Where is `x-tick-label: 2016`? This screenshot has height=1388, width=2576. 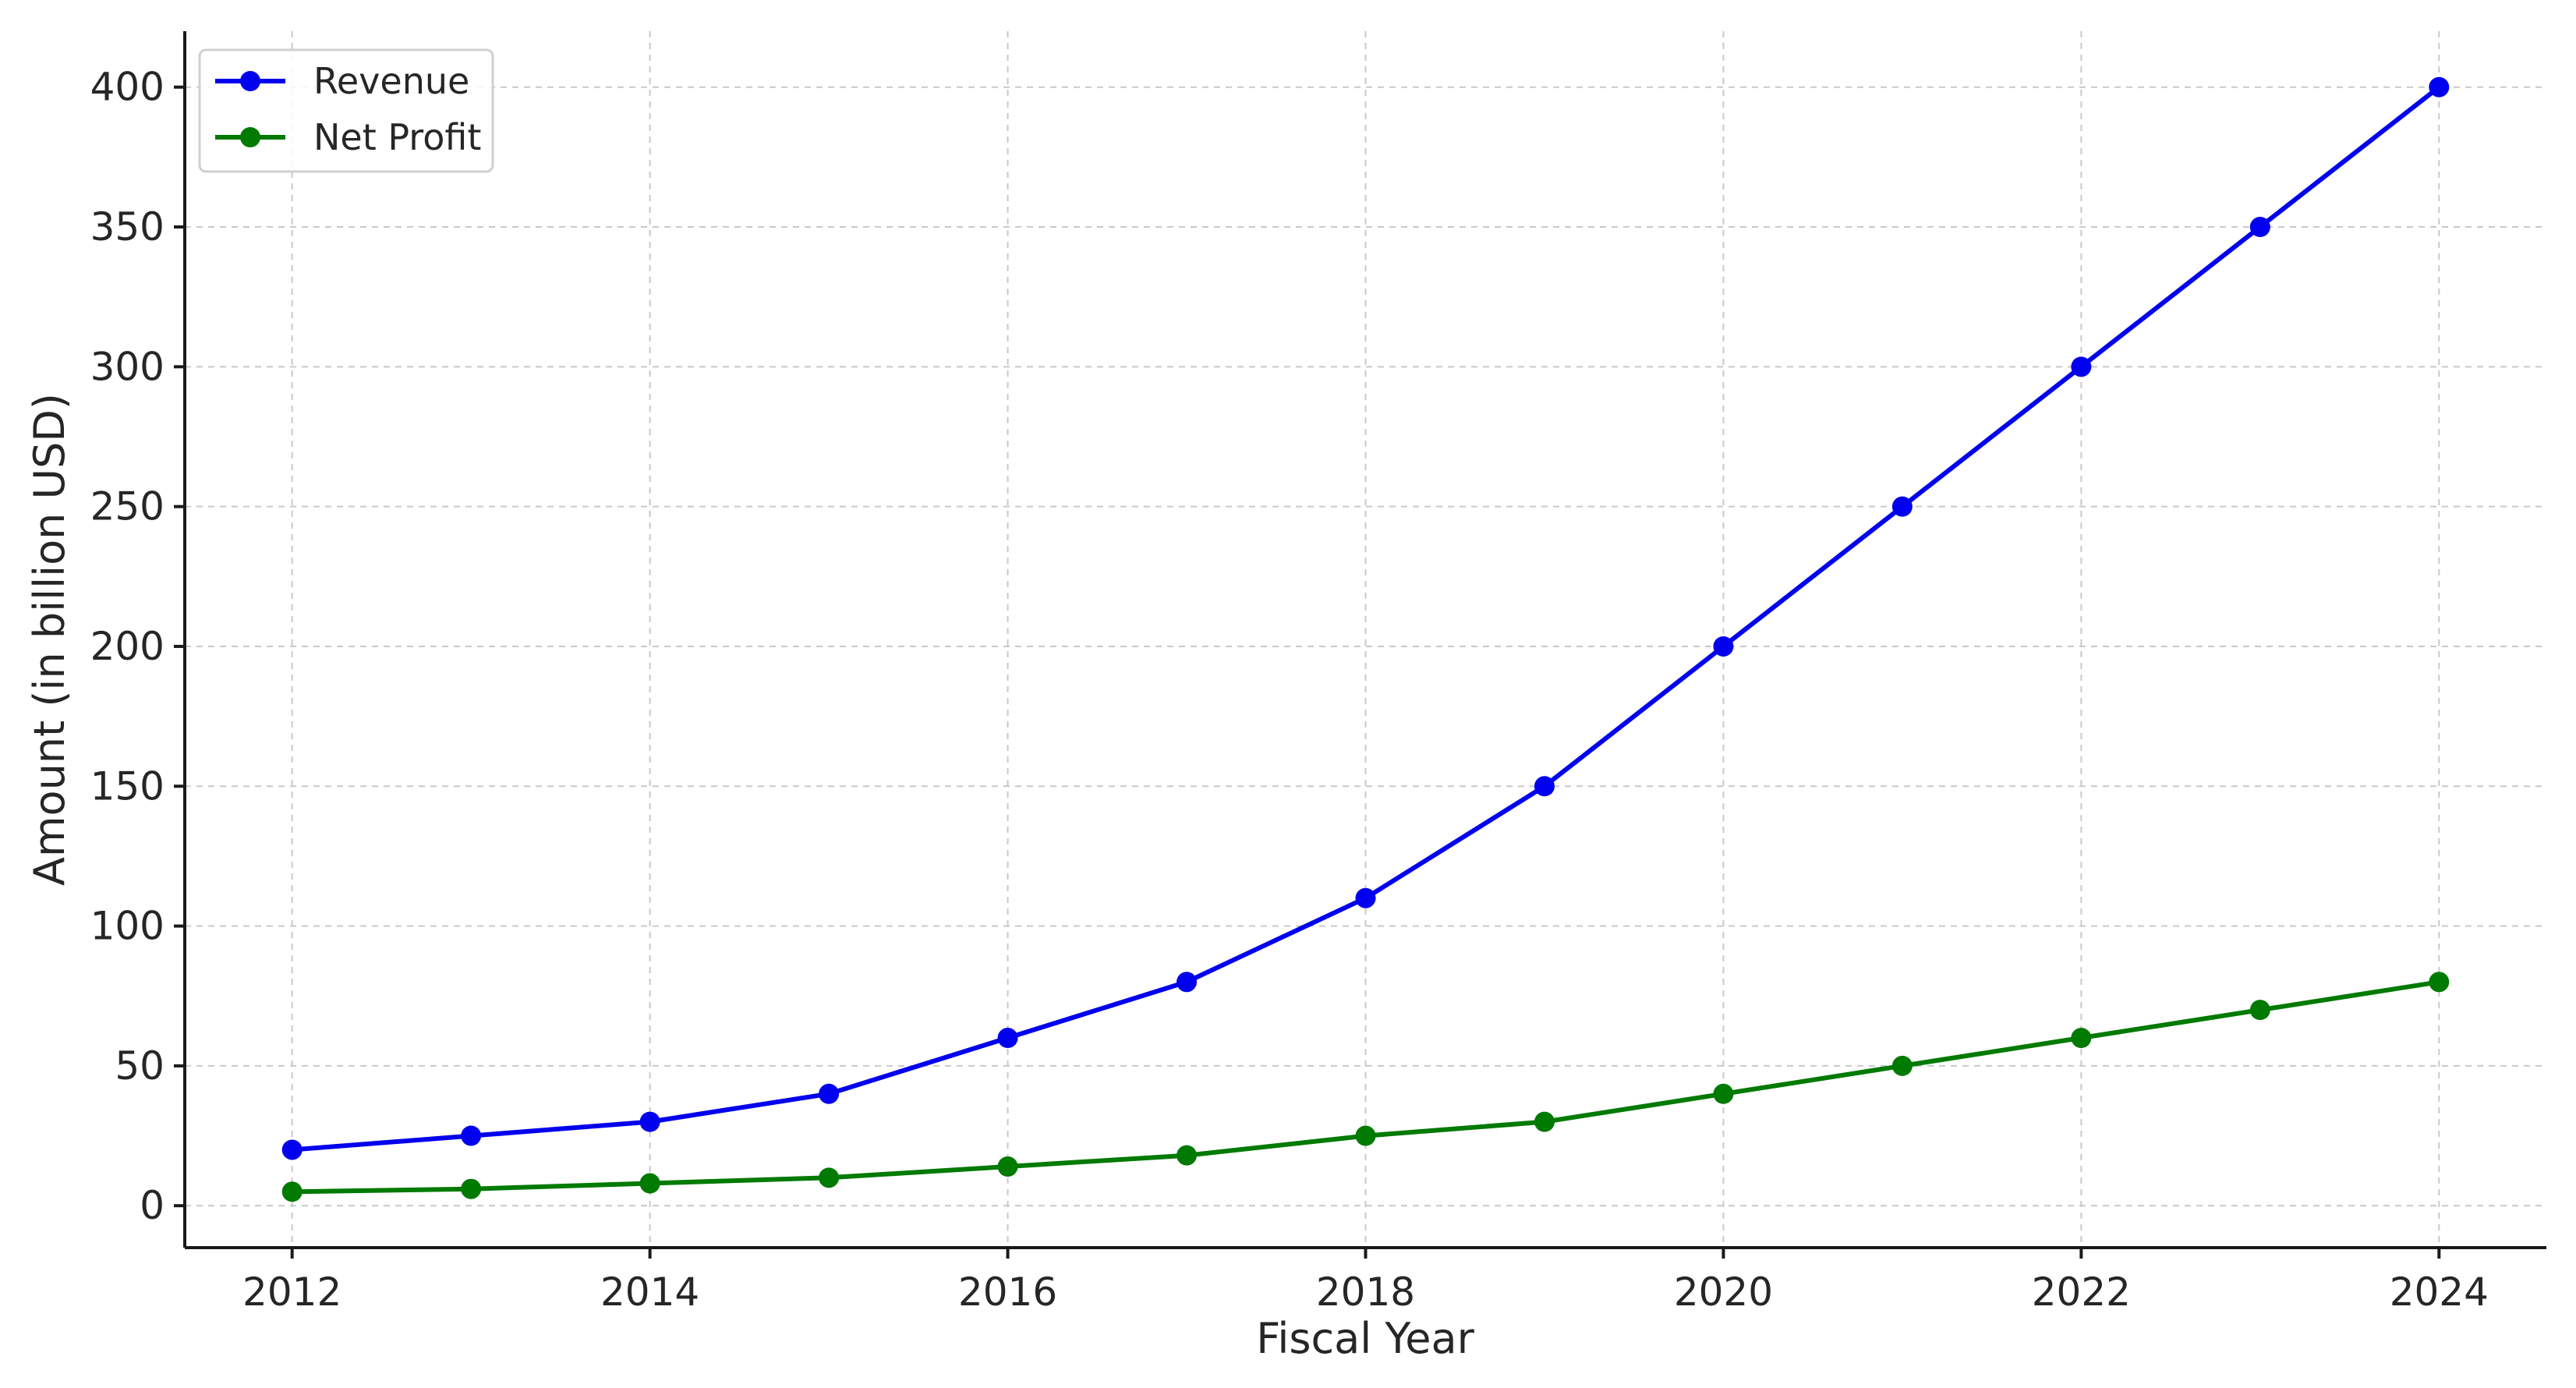
x-tick-label: 2016 is located at coordinates (1008, 1292).